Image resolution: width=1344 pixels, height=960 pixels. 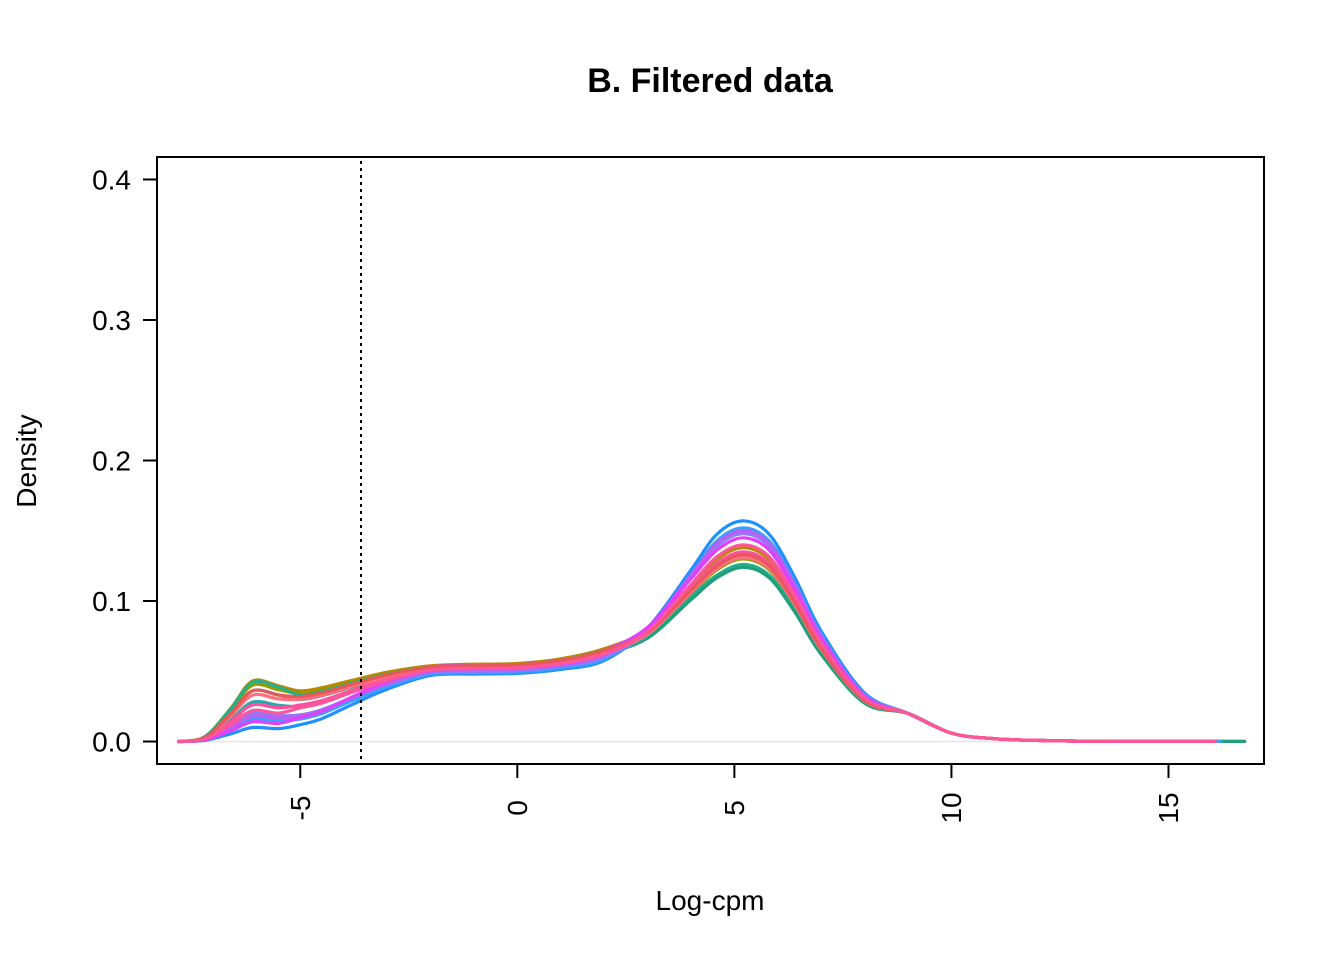 I want to click on x-axis: -5 0 5 10 15, so click(x=734, y=793).